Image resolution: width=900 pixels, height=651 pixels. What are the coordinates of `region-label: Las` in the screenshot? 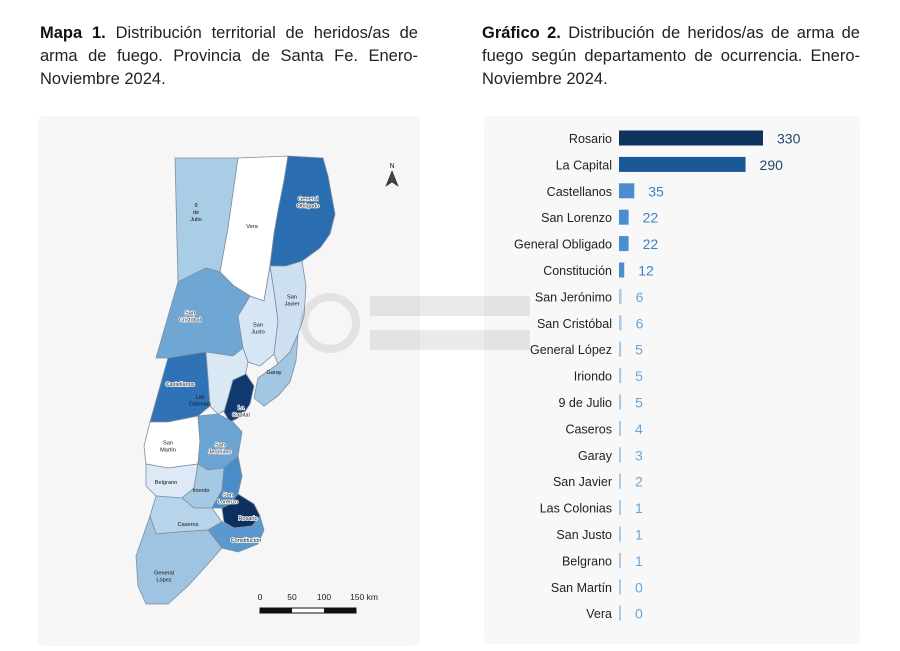 It's located at (199, 398).